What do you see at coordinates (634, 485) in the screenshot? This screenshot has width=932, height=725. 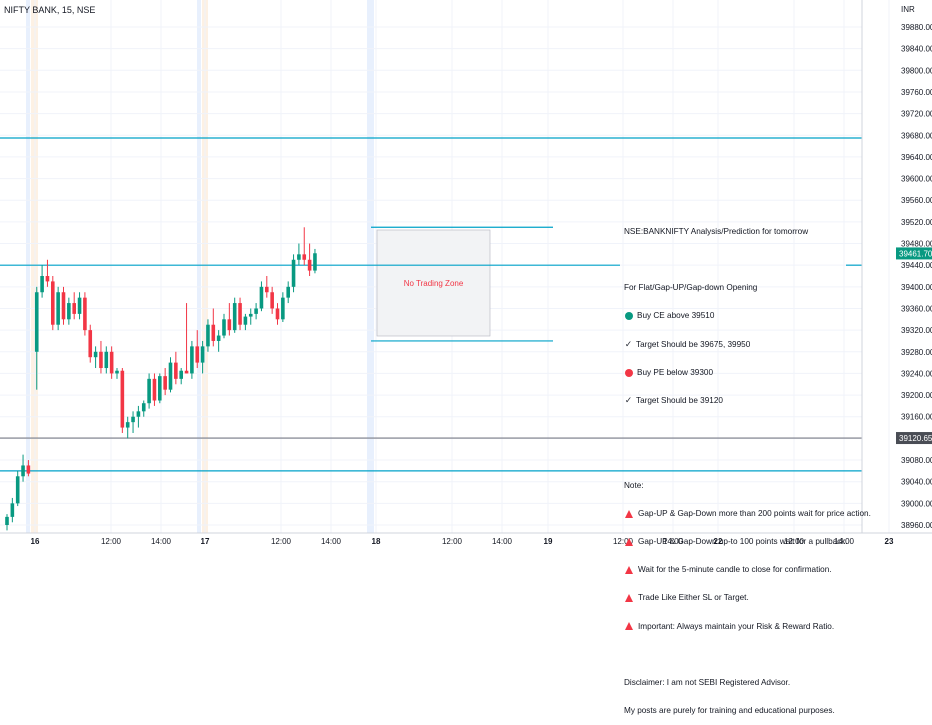 I see `note-label: Note:` at bounding box center [634, 485].